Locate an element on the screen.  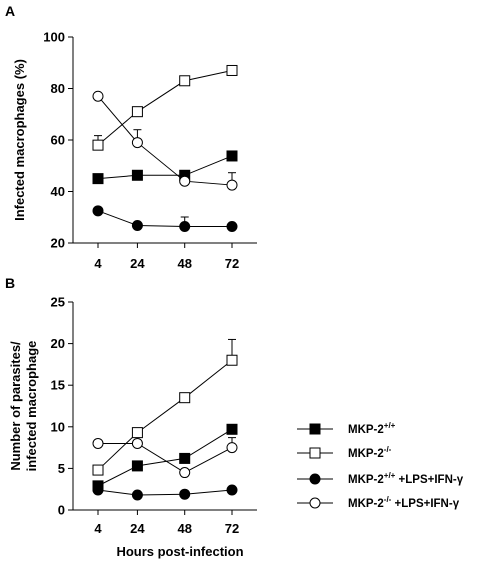
y-tick-label-b: 5 is located at coordinates (61, 468).